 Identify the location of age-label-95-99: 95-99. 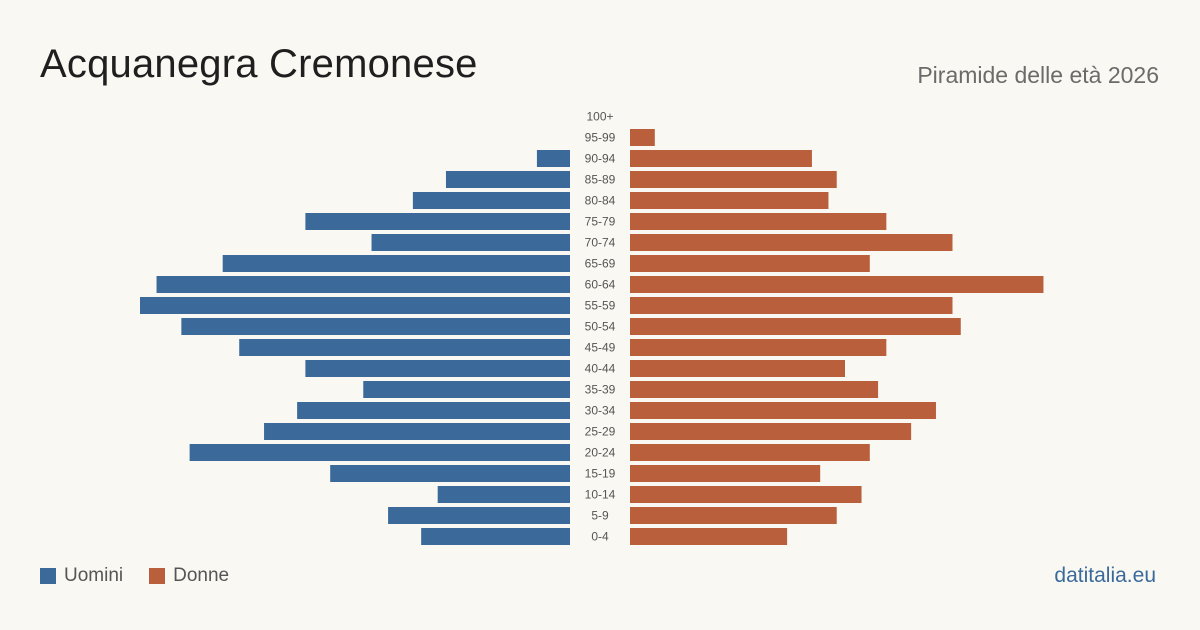
(600, 138).